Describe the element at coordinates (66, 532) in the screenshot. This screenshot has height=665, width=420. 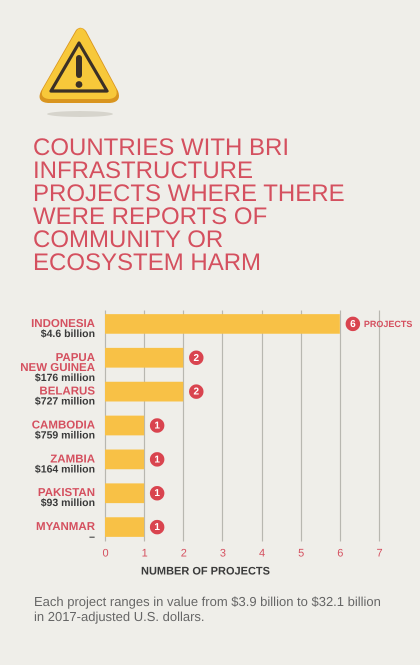
I see `y-tick-label: MYANMAR –` at that location.